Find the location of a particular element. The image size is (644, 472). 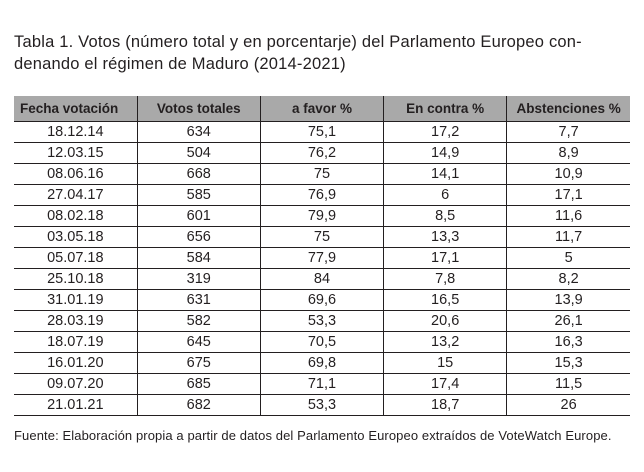

cell: 27.04.17 is located at coordinates (76, 195).